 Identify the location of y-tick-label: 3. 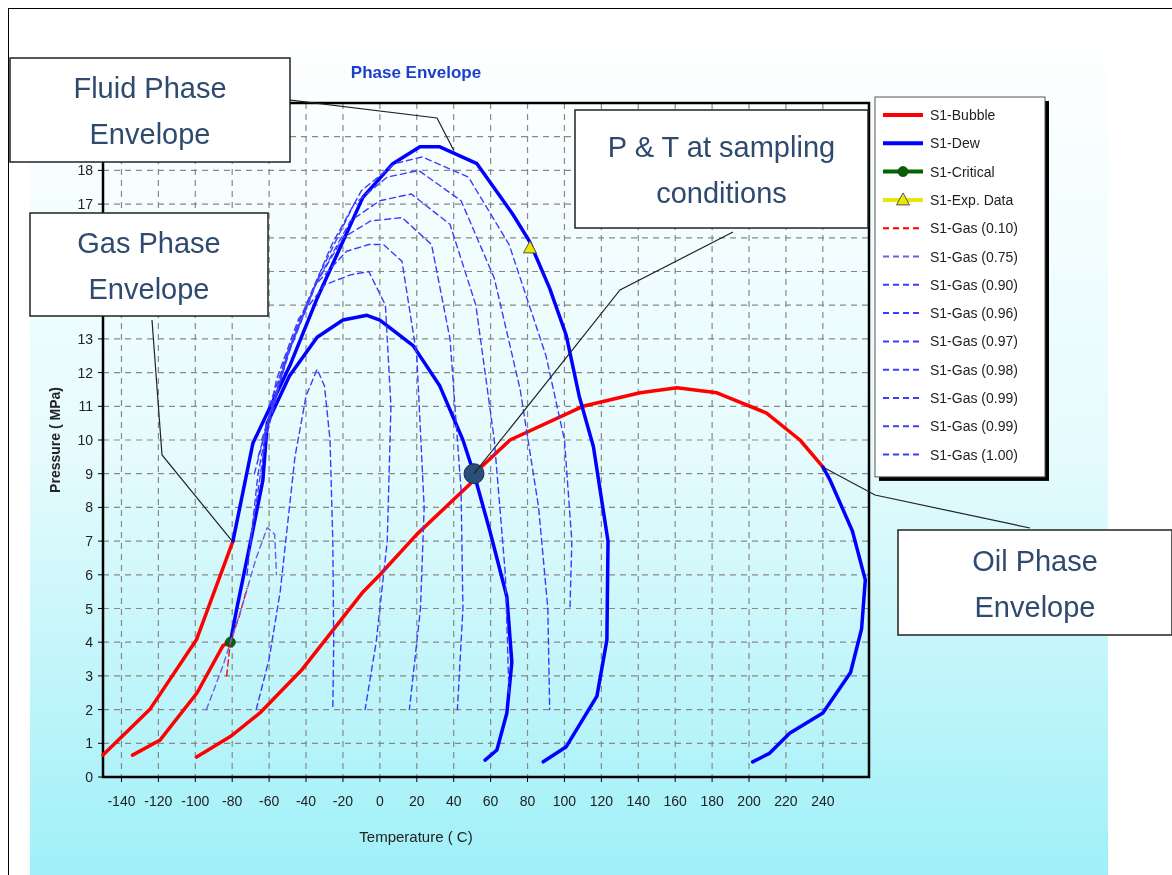
(89, 675).